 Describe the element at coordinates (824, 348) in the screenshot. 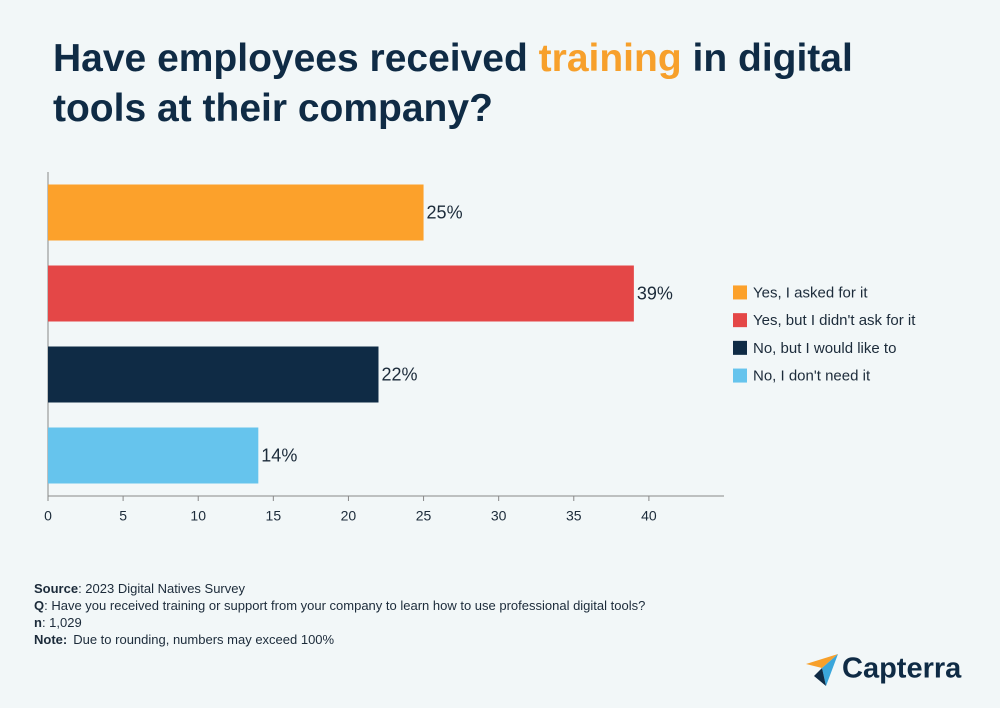

I see `legend-label: No, but I would like to` at that location.